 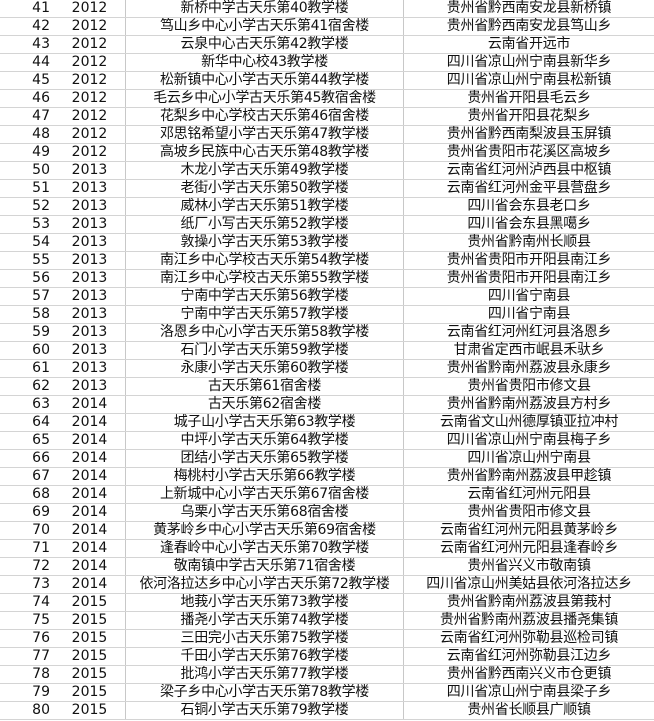 What do you see at coordinates (264, 188) in the screenshot?
I see `building-name-cell: 老街小学古天乐第50教学楼` at bounding box center [264, 188].